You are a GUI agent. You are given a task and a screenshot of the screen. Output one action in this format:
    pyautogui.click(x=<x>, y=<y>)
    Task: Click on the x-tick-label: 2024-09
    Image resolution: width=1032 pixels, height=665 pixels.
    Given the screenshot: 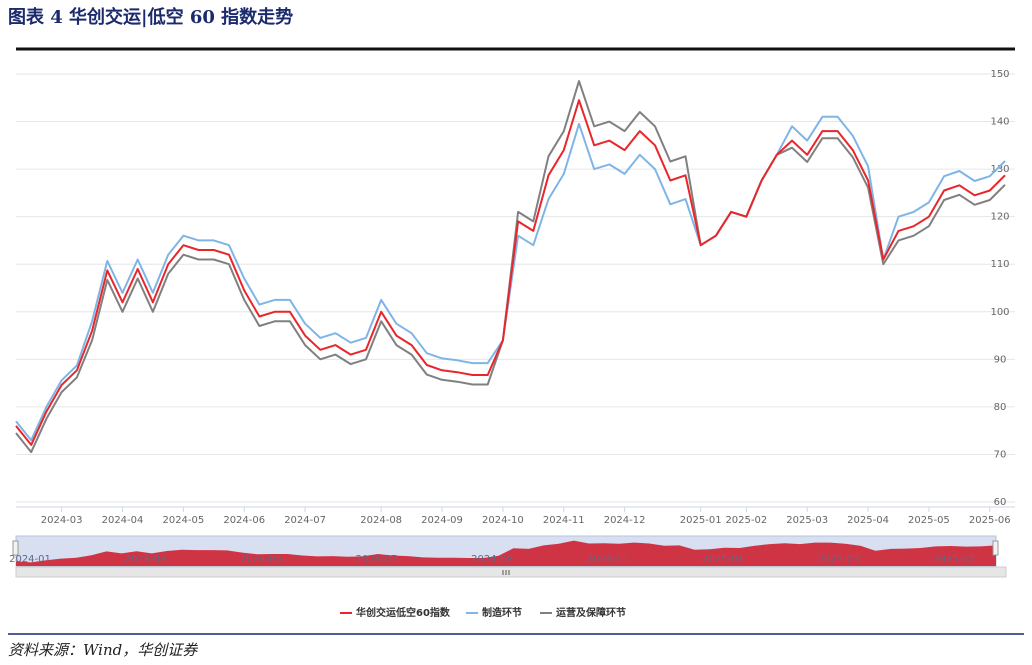 What is the action you would take?
    pyautogui.click(x=442, y=520)
    